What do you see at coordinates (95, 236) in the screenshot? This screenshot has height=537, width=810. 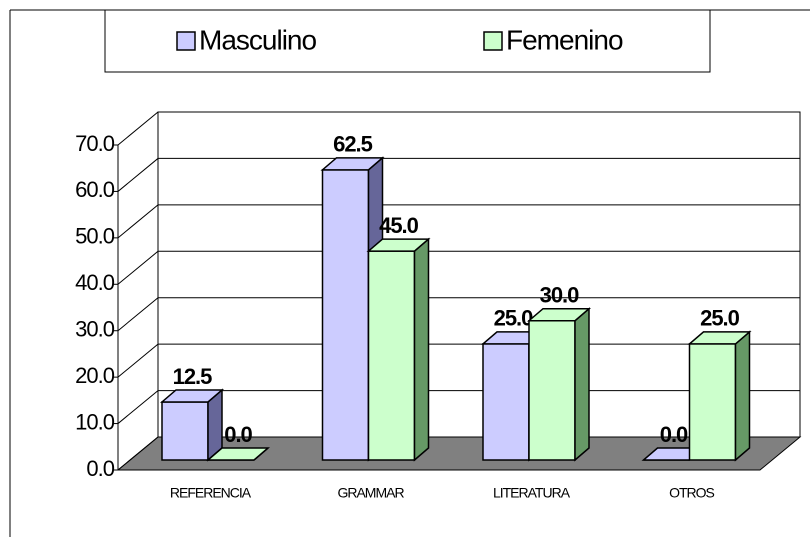 I see `y-tick-label: 50.0` at bounding box center [95, 236].